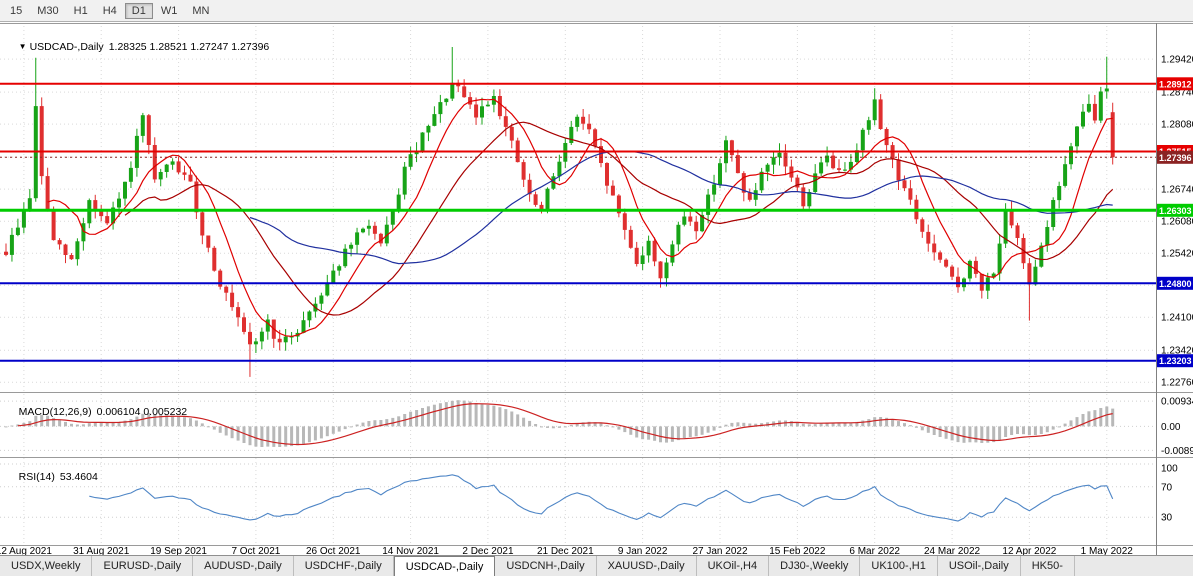 The width and height of the screenshot is (1193, 576). I want to click on svg-text: 2 Dec 2021, so click(488, 551).